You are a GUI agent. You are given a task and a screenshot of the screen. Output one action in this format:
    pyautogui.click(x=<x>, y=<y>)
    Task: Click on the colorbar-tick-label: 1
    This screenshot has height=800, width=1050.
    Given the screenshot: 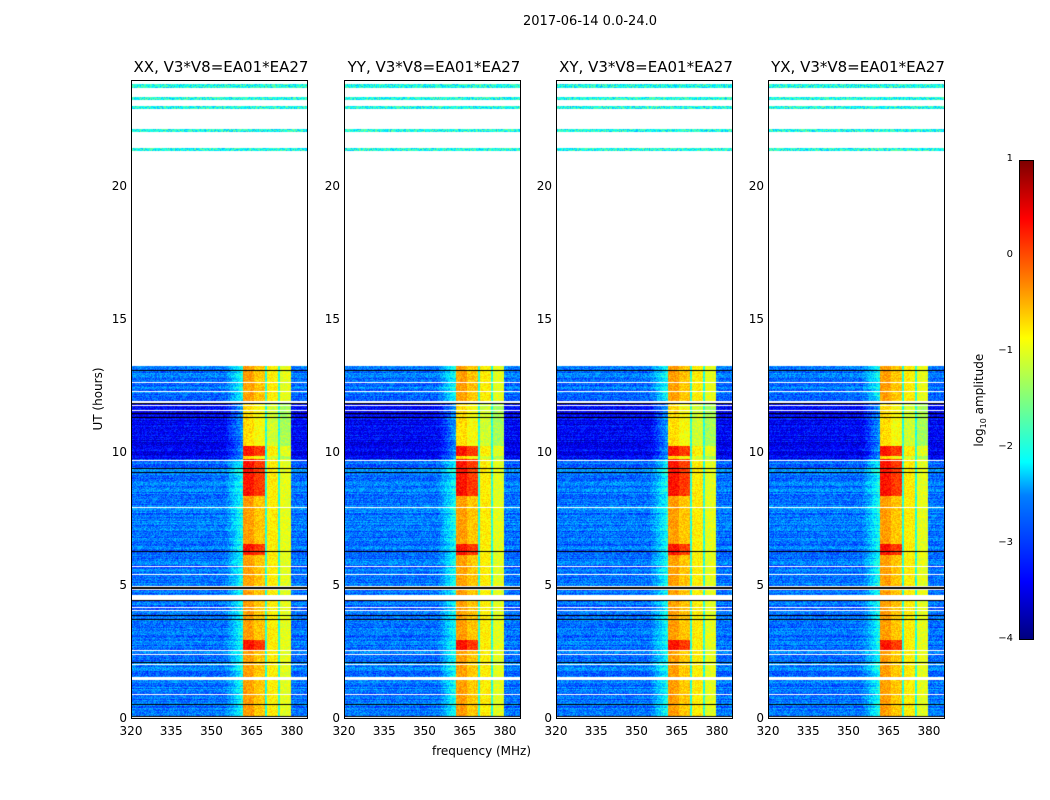 What is the action you would take?
    pyautogui.click(x=1009, y=158)
    